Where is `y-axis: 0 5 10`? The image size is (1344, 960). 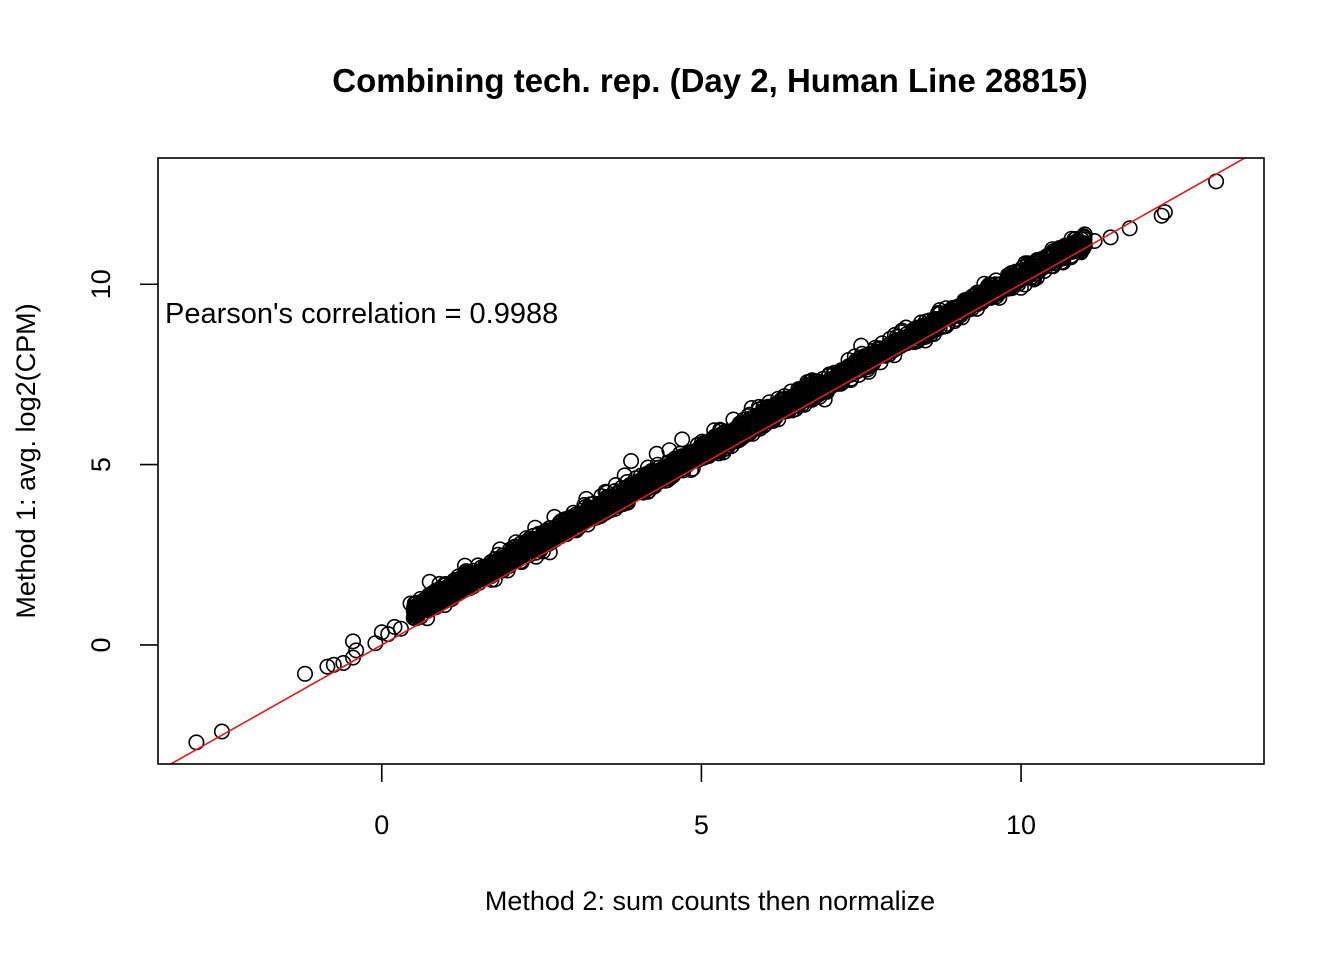 y-axis: 0 5 10 is located at coordinates (122, 460).